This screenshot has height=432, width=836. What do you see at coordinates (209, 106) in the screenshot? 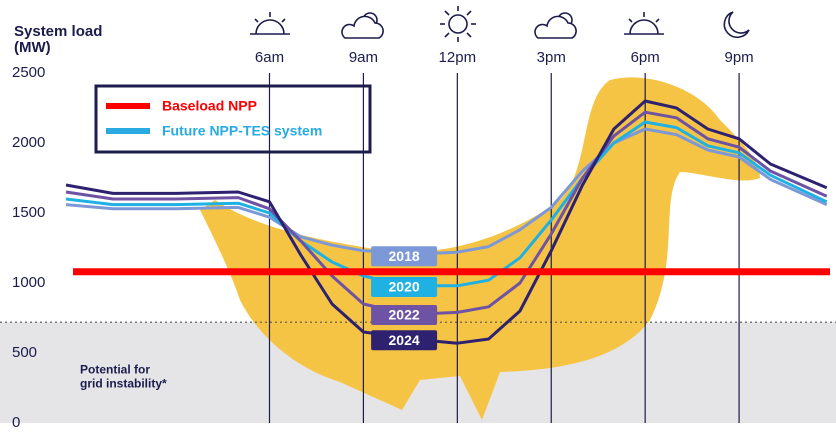
I see `legend-label: Baseload NPP` at bounding box center [209, 106].